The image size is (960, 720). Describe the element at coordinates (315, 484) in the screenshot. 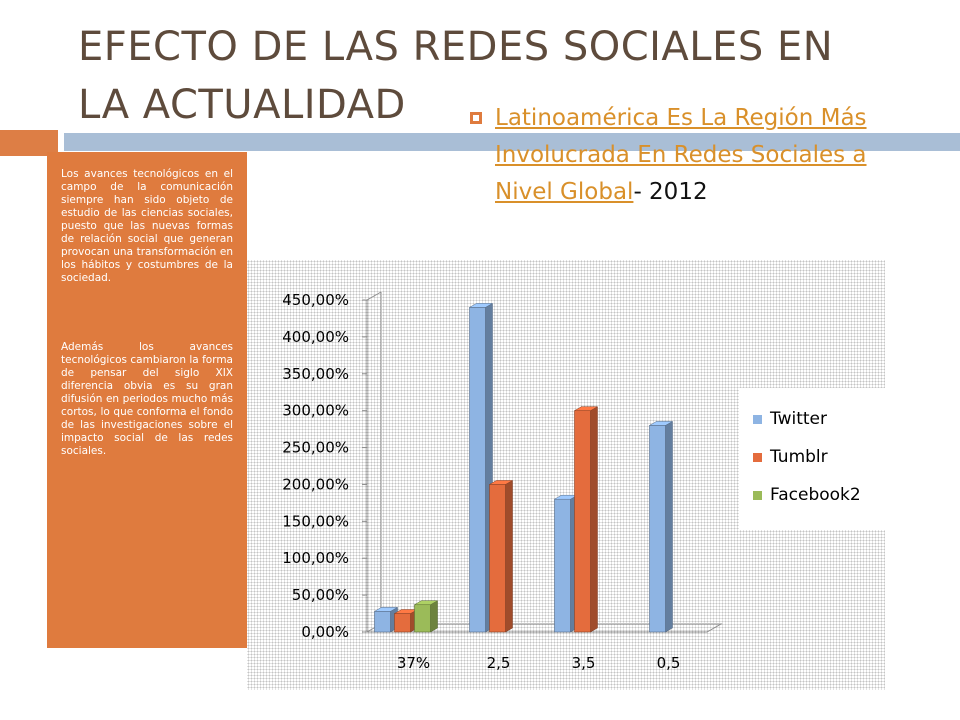

I see `y-tick-label: 200,00%` at that location.